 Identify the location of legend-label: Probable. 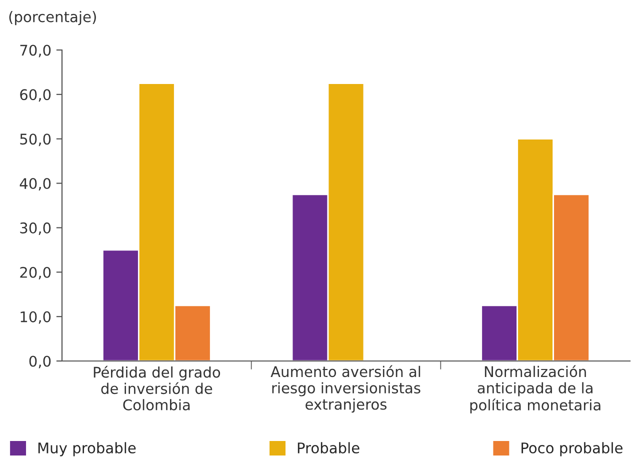
(329, 448).